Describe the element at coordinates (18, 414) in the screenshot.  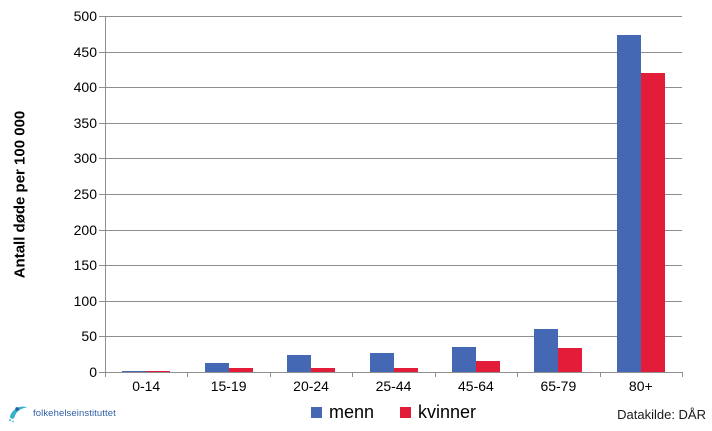
I see `folkehelseinstituttet-logo-icon` at that location.